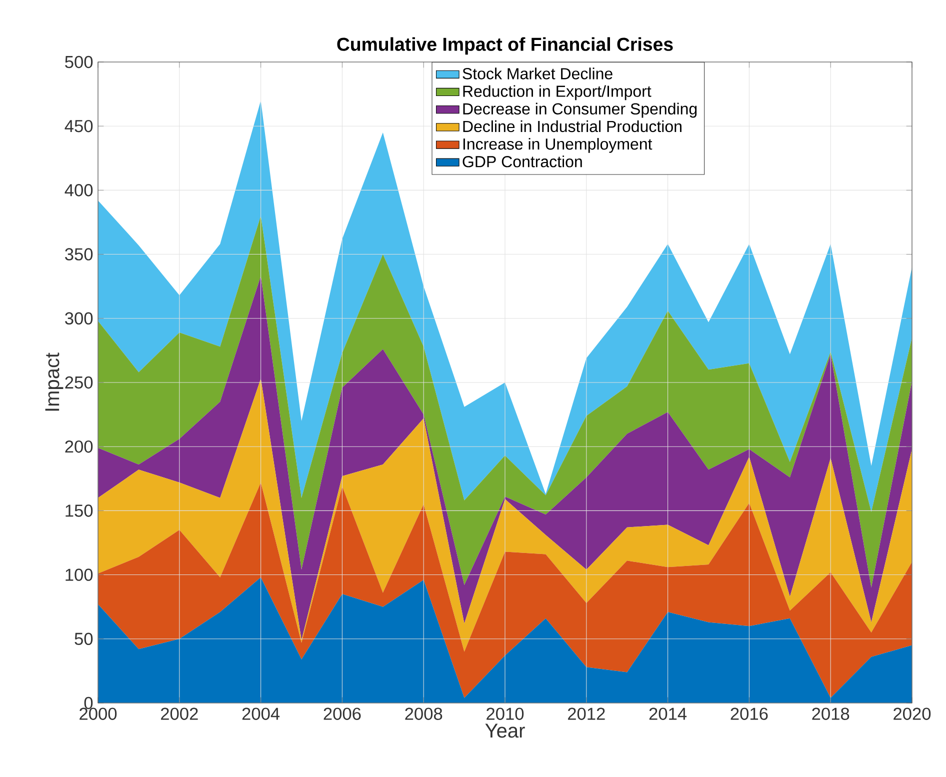 The image size is (946, 777). Describe the element at coordinates (505, 714) in the screenshot. I see `x-tick-label: 2010` at that location.